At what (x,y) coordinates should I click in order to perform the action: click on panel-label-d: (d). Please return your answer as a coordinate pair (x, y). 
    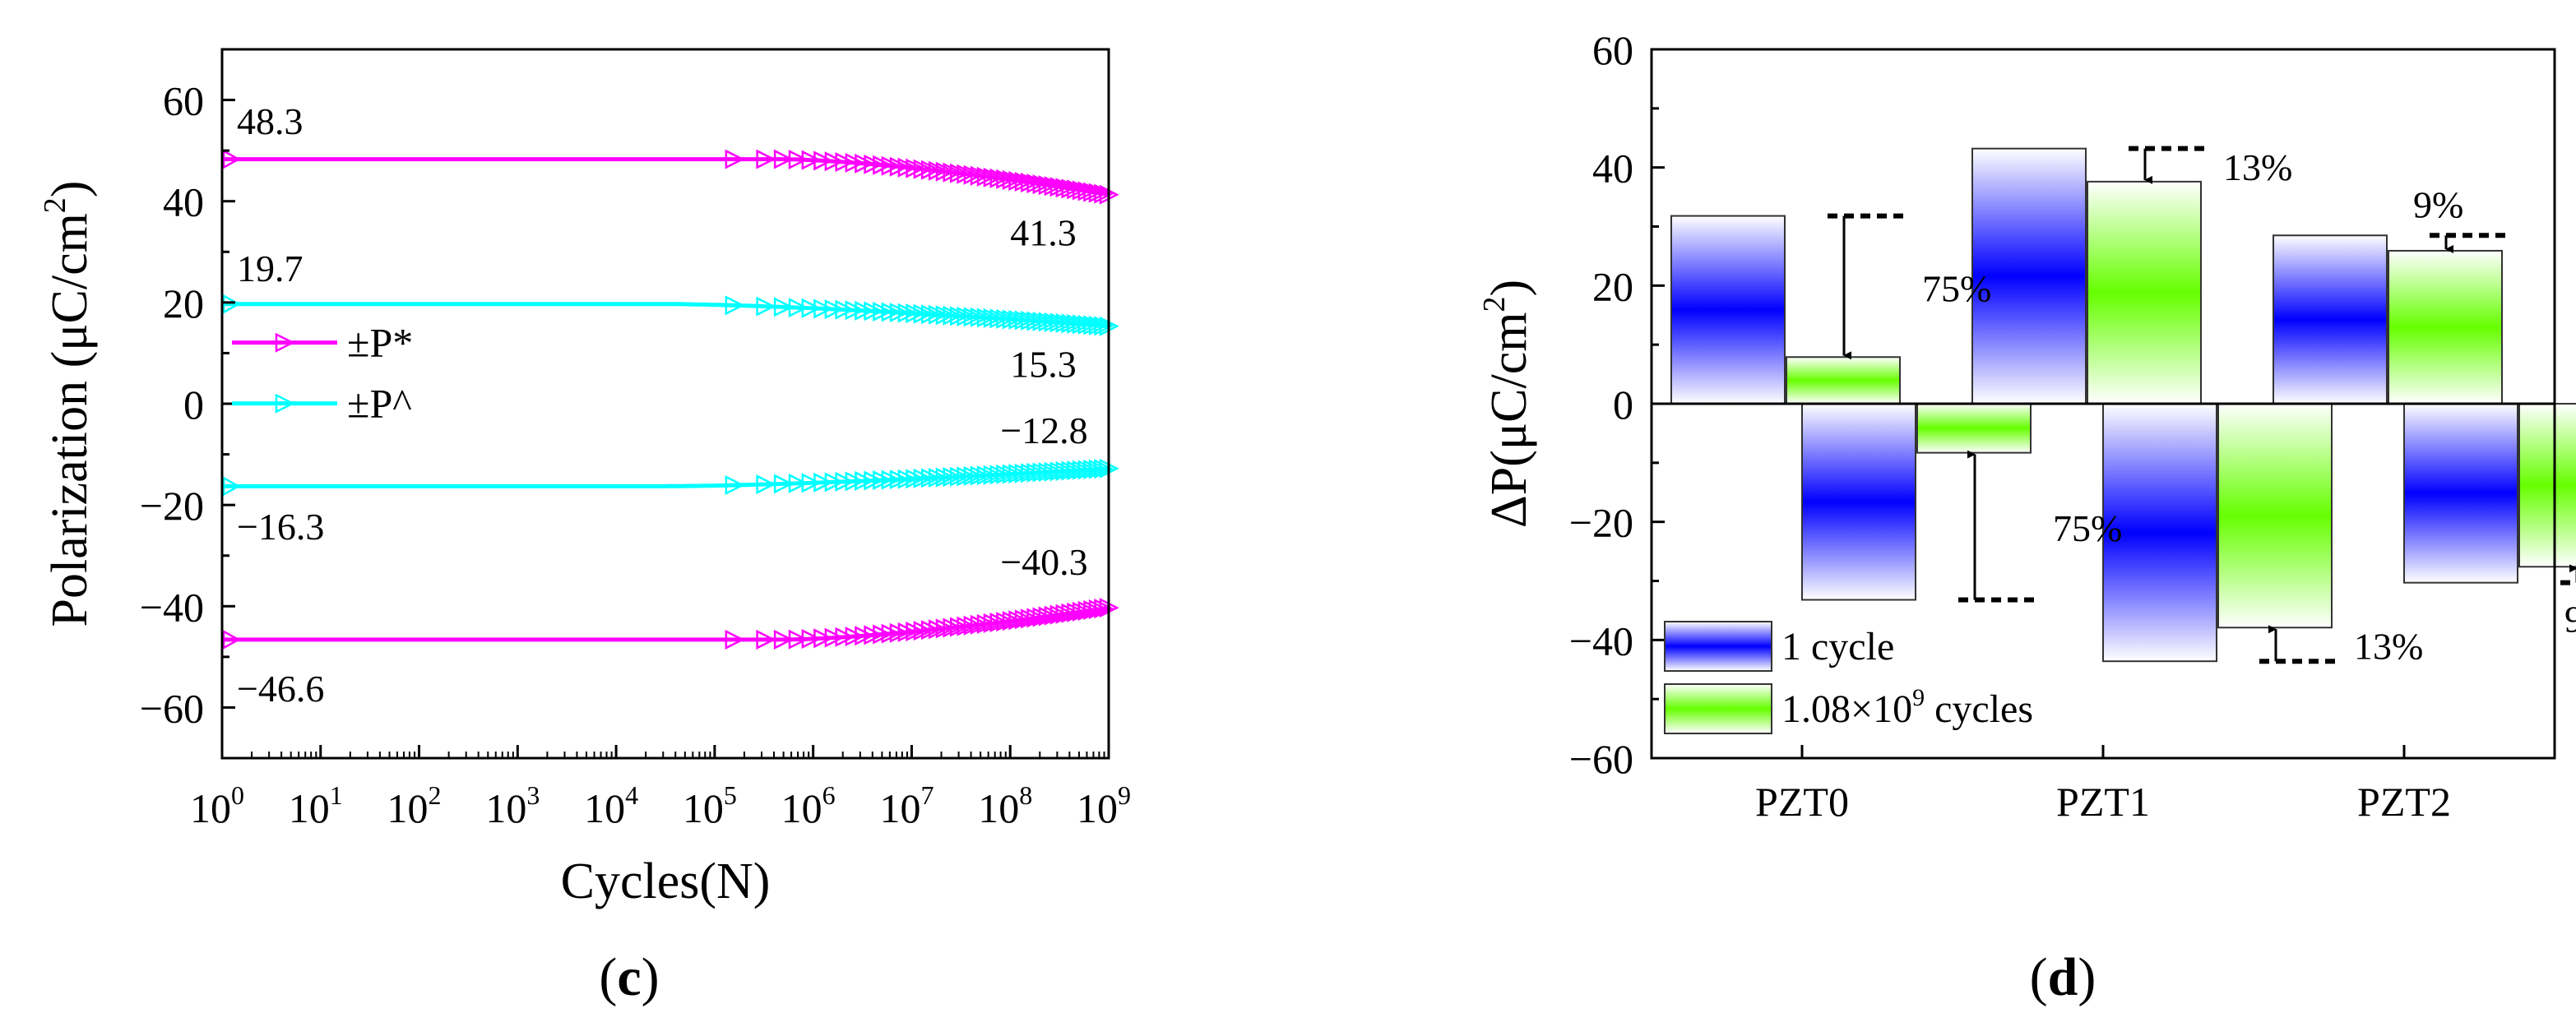
    Looking at the image, I should click on (2063, 977).